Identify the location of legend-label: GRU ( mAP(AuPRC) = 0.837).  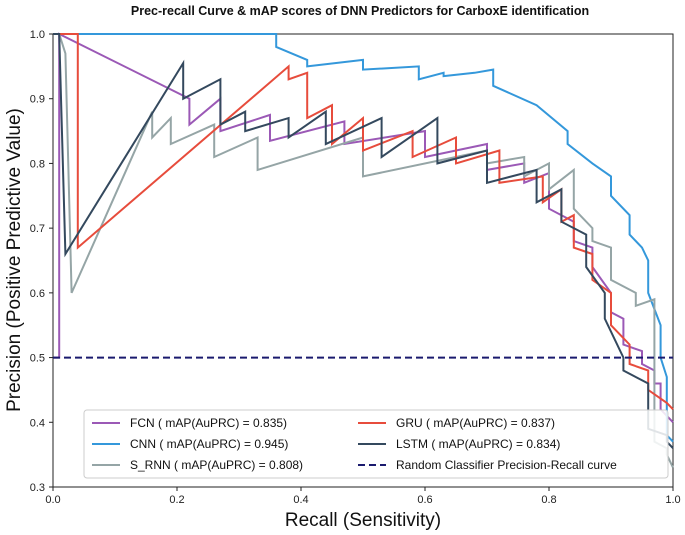
(475, 423).